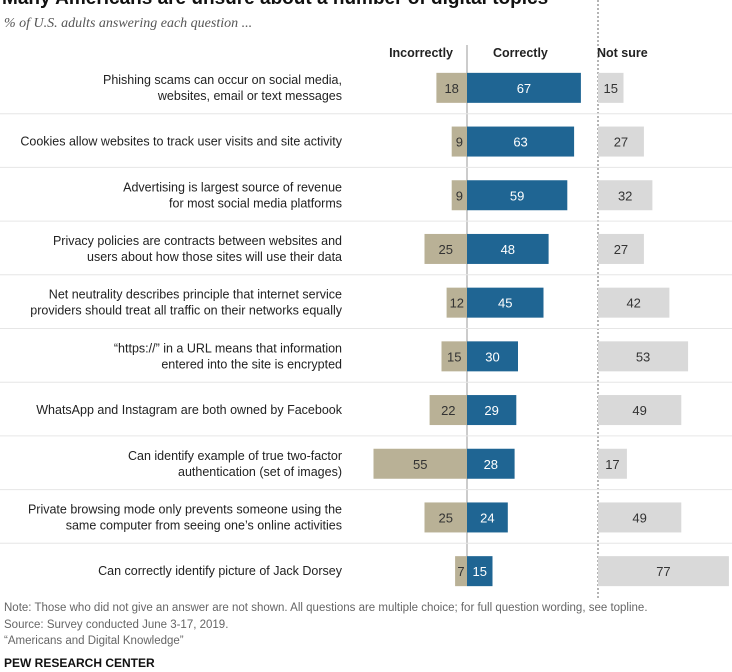  I want to click on value-label-not-sure: 32, so click(625, 195).